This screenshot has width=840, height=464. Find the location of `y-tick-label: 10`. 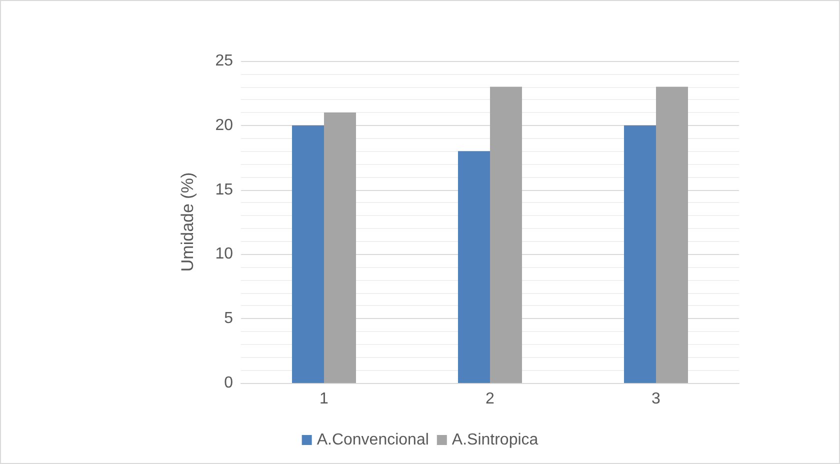

y-tick-label: 10 is located at coordinates (224, 254).